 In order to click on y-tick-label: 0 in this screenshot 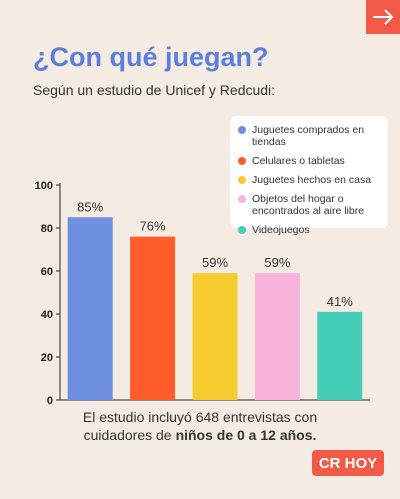, I will do `click(50, 401)`.